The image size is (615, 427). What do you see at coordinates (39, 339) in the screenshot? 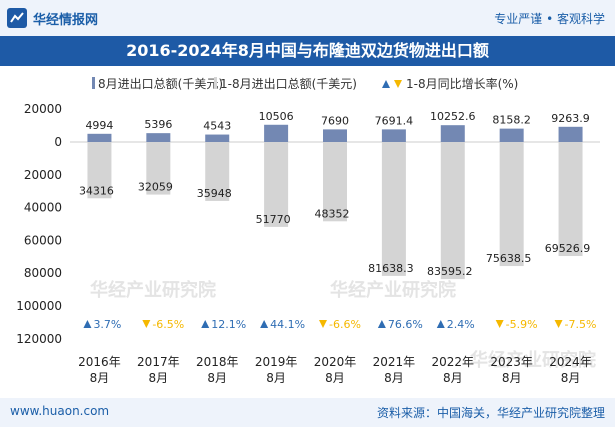
I see `y-tick-label: 120000` at bounding box center [39, 339].